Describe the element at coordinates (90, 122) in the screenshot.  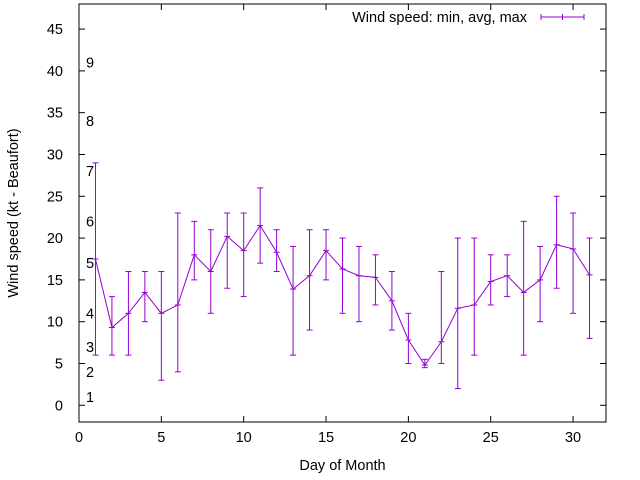
I see `beaufort-label: 8` at that location.